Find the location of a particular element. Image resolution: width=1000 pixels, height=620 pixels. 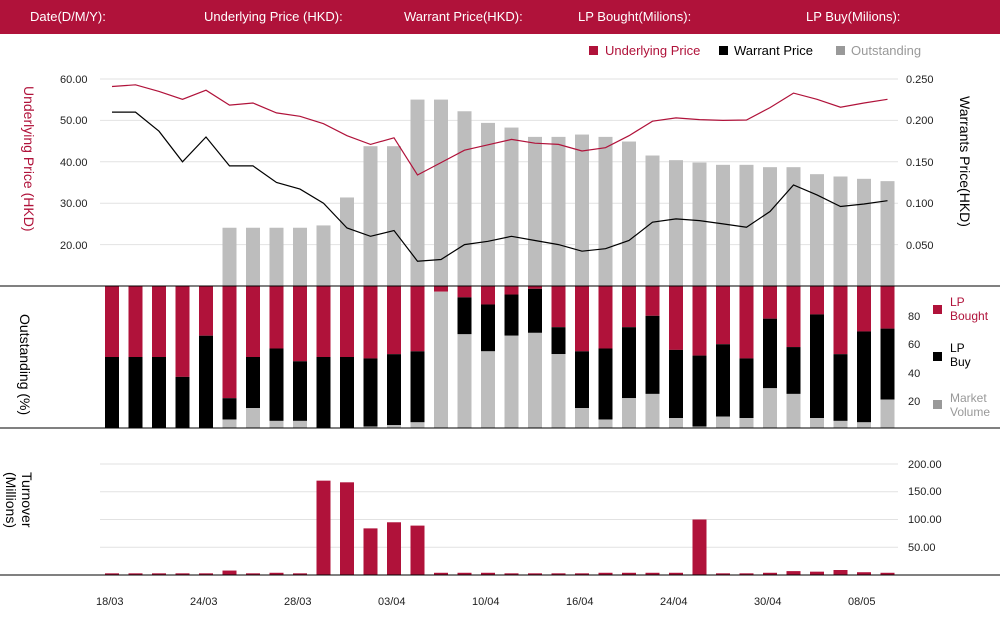

underlying-price-line is located at coordinates (499, 130).